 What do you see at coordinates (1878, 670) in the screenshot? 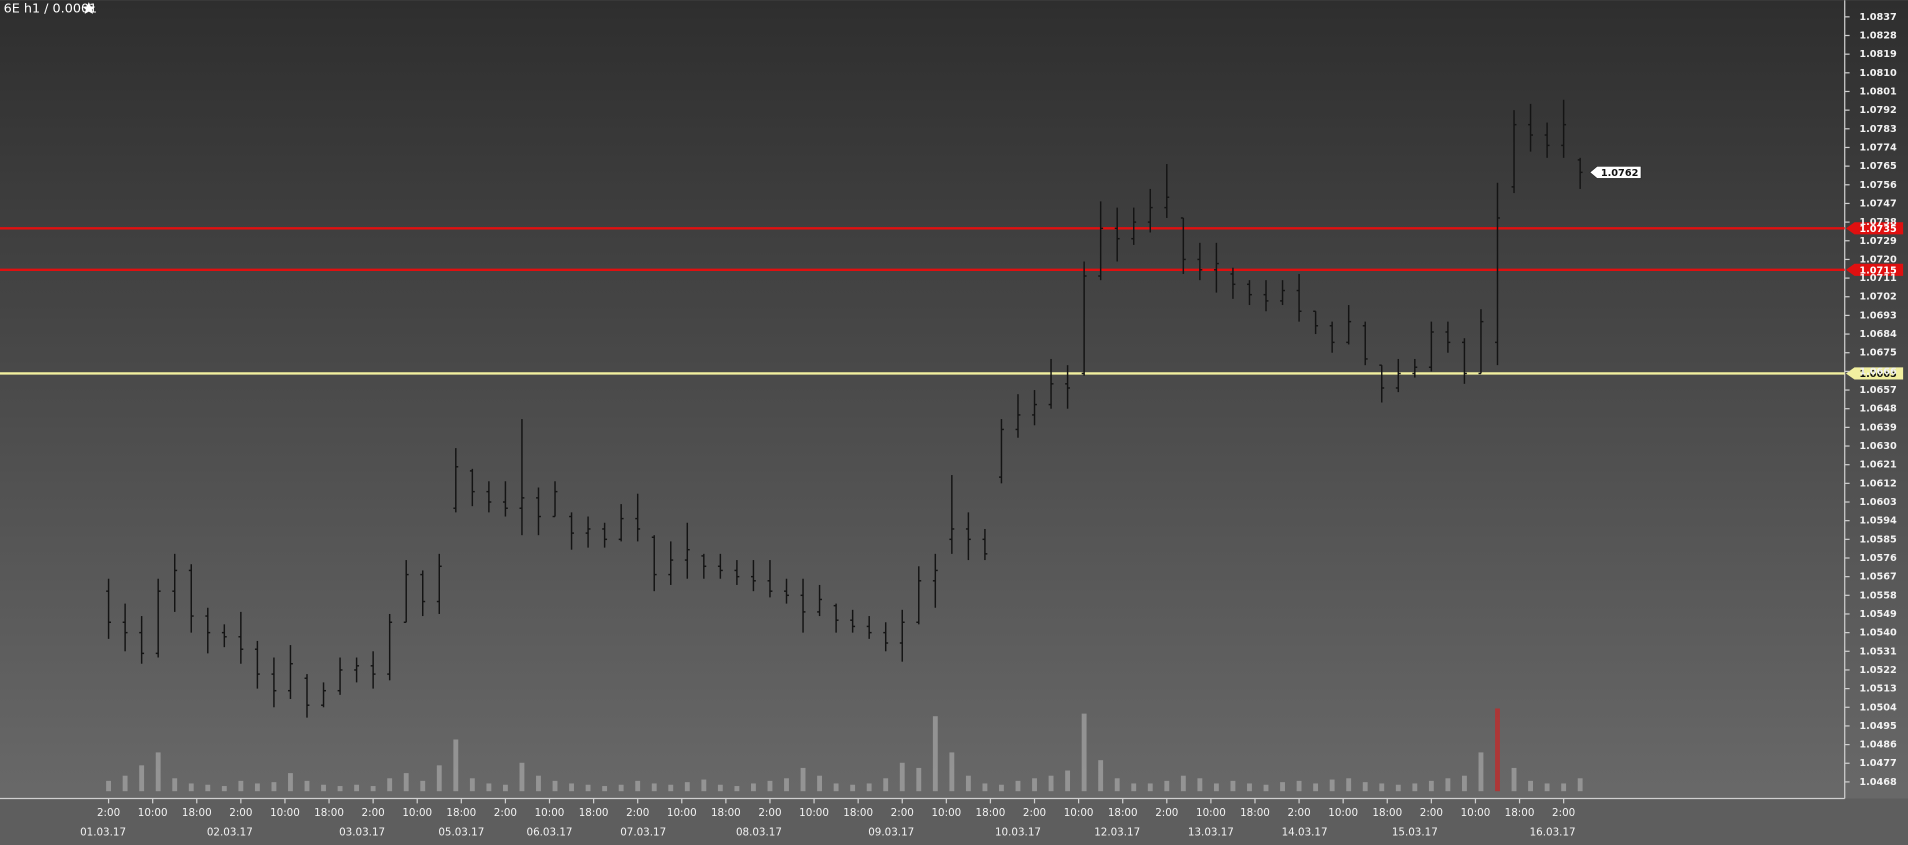
I see `y-tick-label: 1.0522` at bounding box center [1878, 670].